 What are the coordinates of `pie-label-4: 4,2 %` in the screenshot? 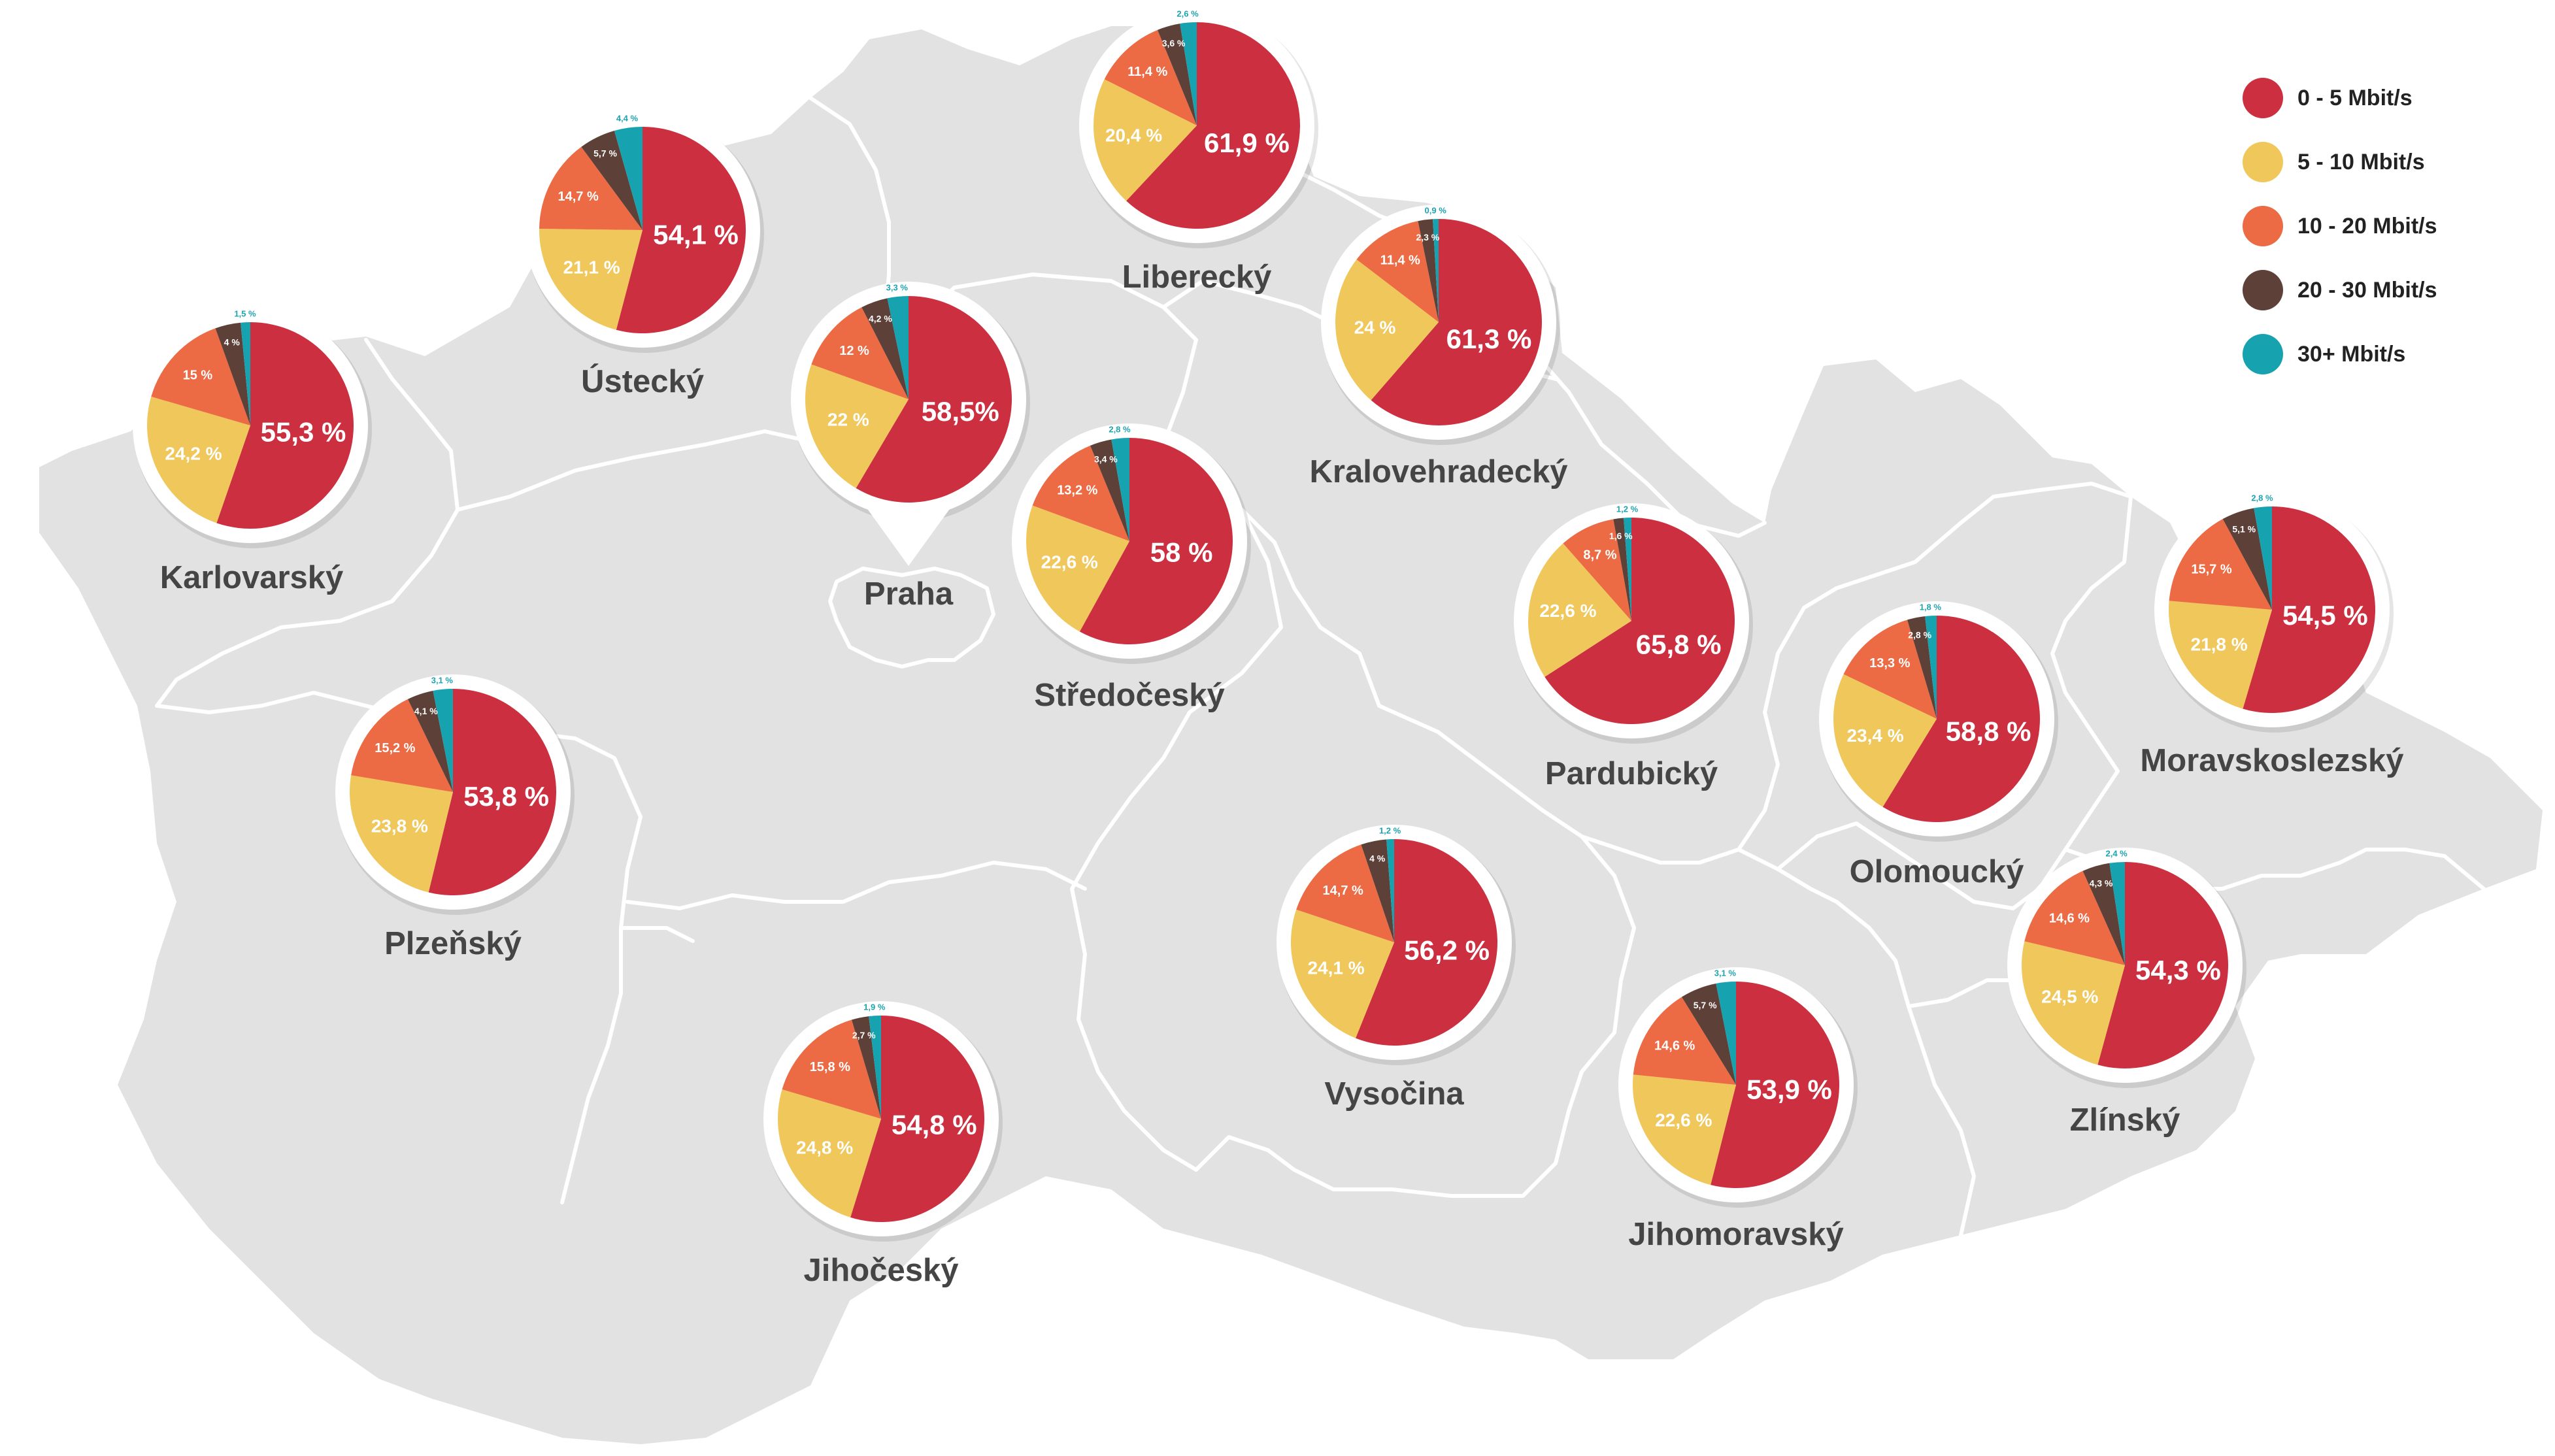 It's located at (880, 319).